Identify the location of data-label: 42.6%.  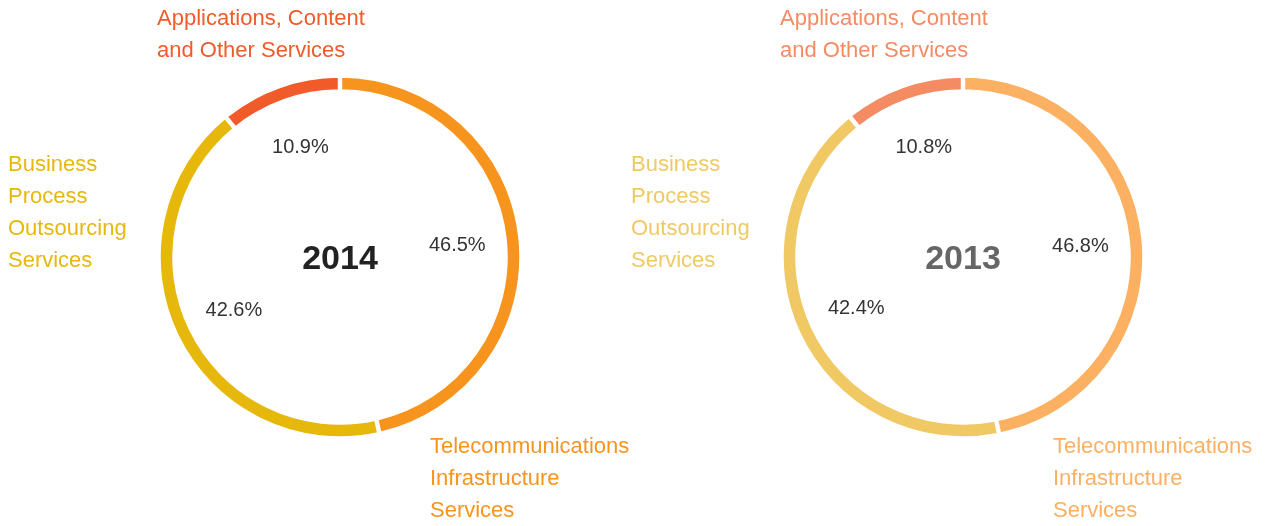
(234, 308).